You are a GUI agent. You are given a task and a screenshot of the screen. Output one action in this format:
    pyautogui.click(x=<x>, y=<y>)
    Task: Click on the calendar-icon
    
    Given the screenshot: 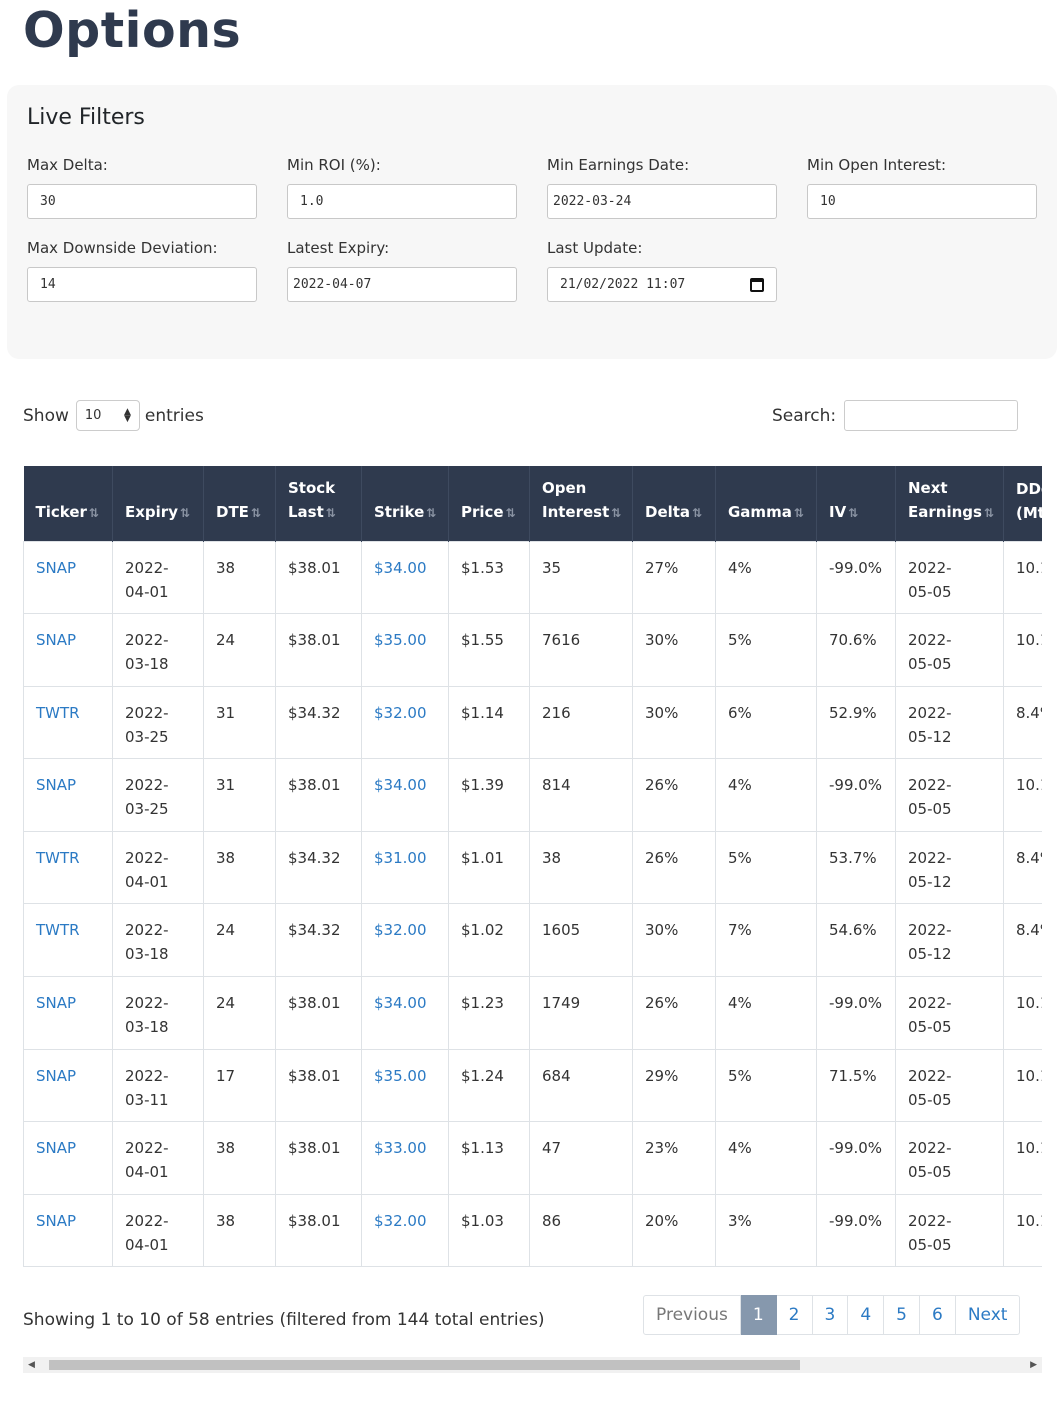 What is the action you would take?
    pyautogui.click(x=757, y=284)
    